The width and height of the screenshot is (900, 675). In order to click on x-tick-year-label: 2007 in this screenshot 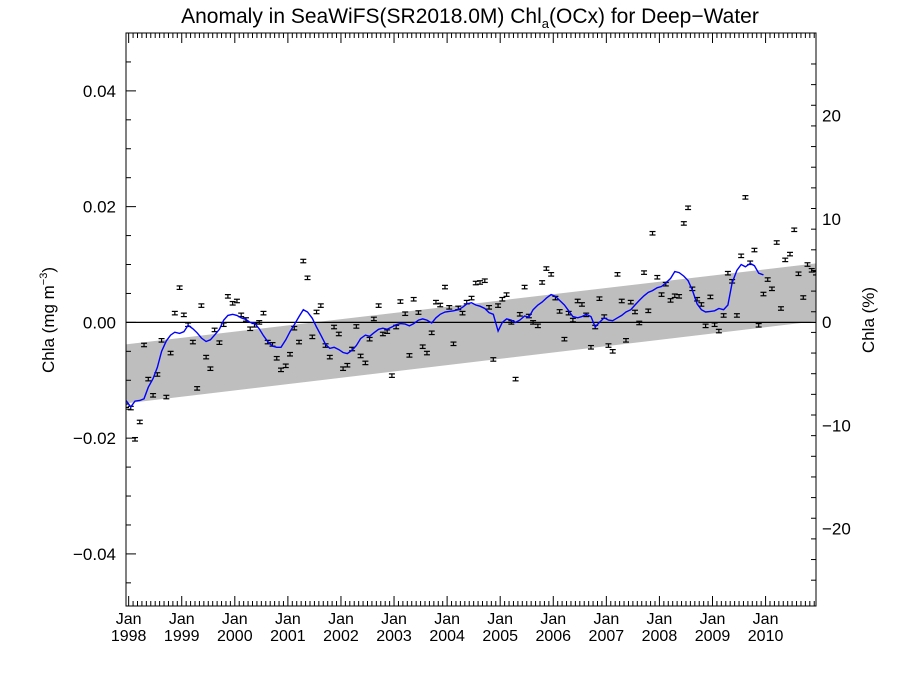, I will do `click(607, 636)`.